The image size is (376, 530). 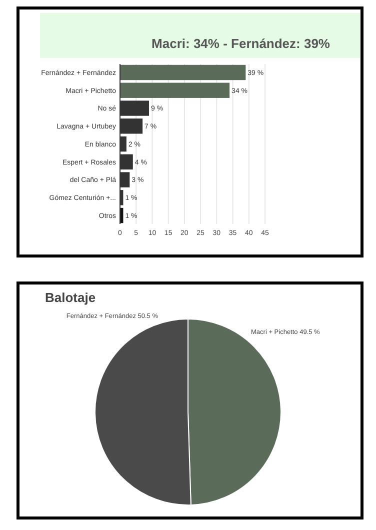 What do you see at coordinates (70, 297) in the screenshot?
I see `chart-title: Balotaje` at bounding box center [70, 297].